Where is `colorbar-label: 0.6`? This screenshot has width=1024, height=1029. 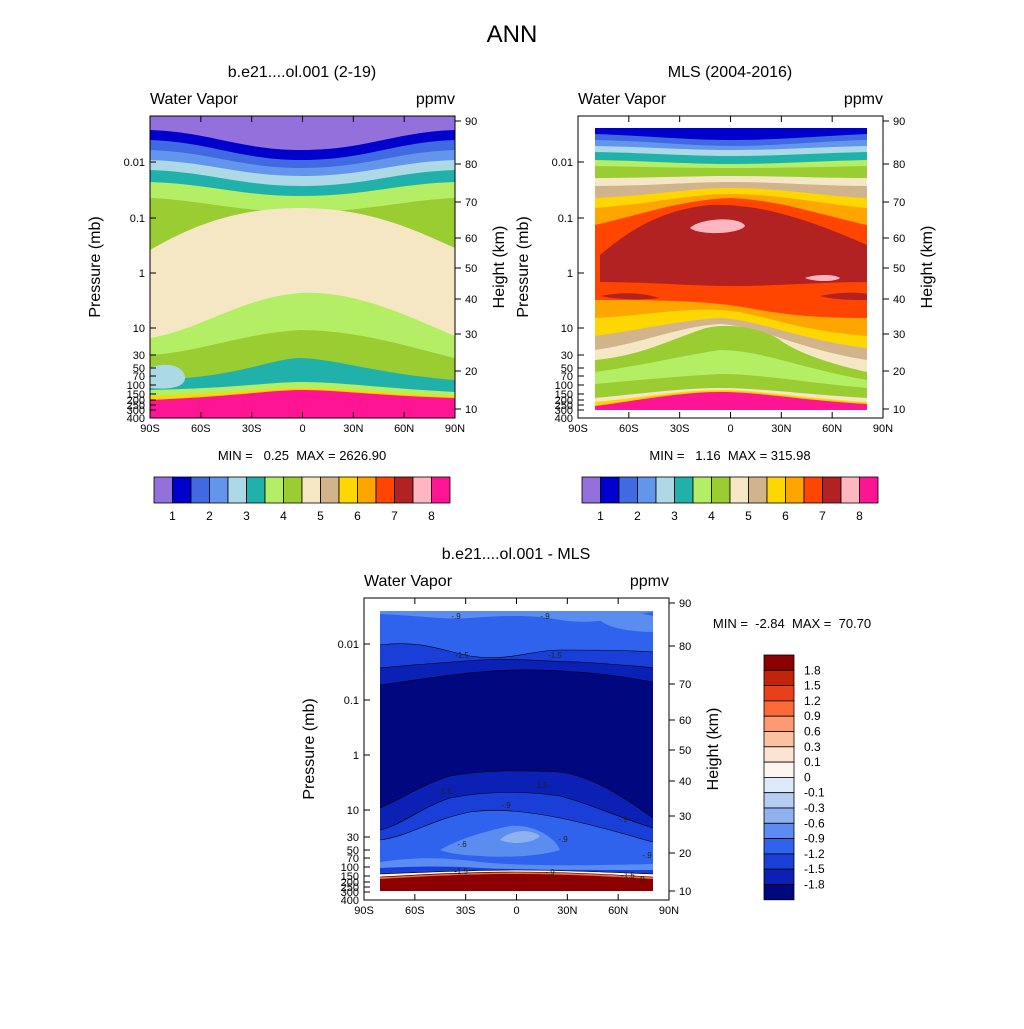
colorbar-label: 0.6 is located at coordinates (812, 732).